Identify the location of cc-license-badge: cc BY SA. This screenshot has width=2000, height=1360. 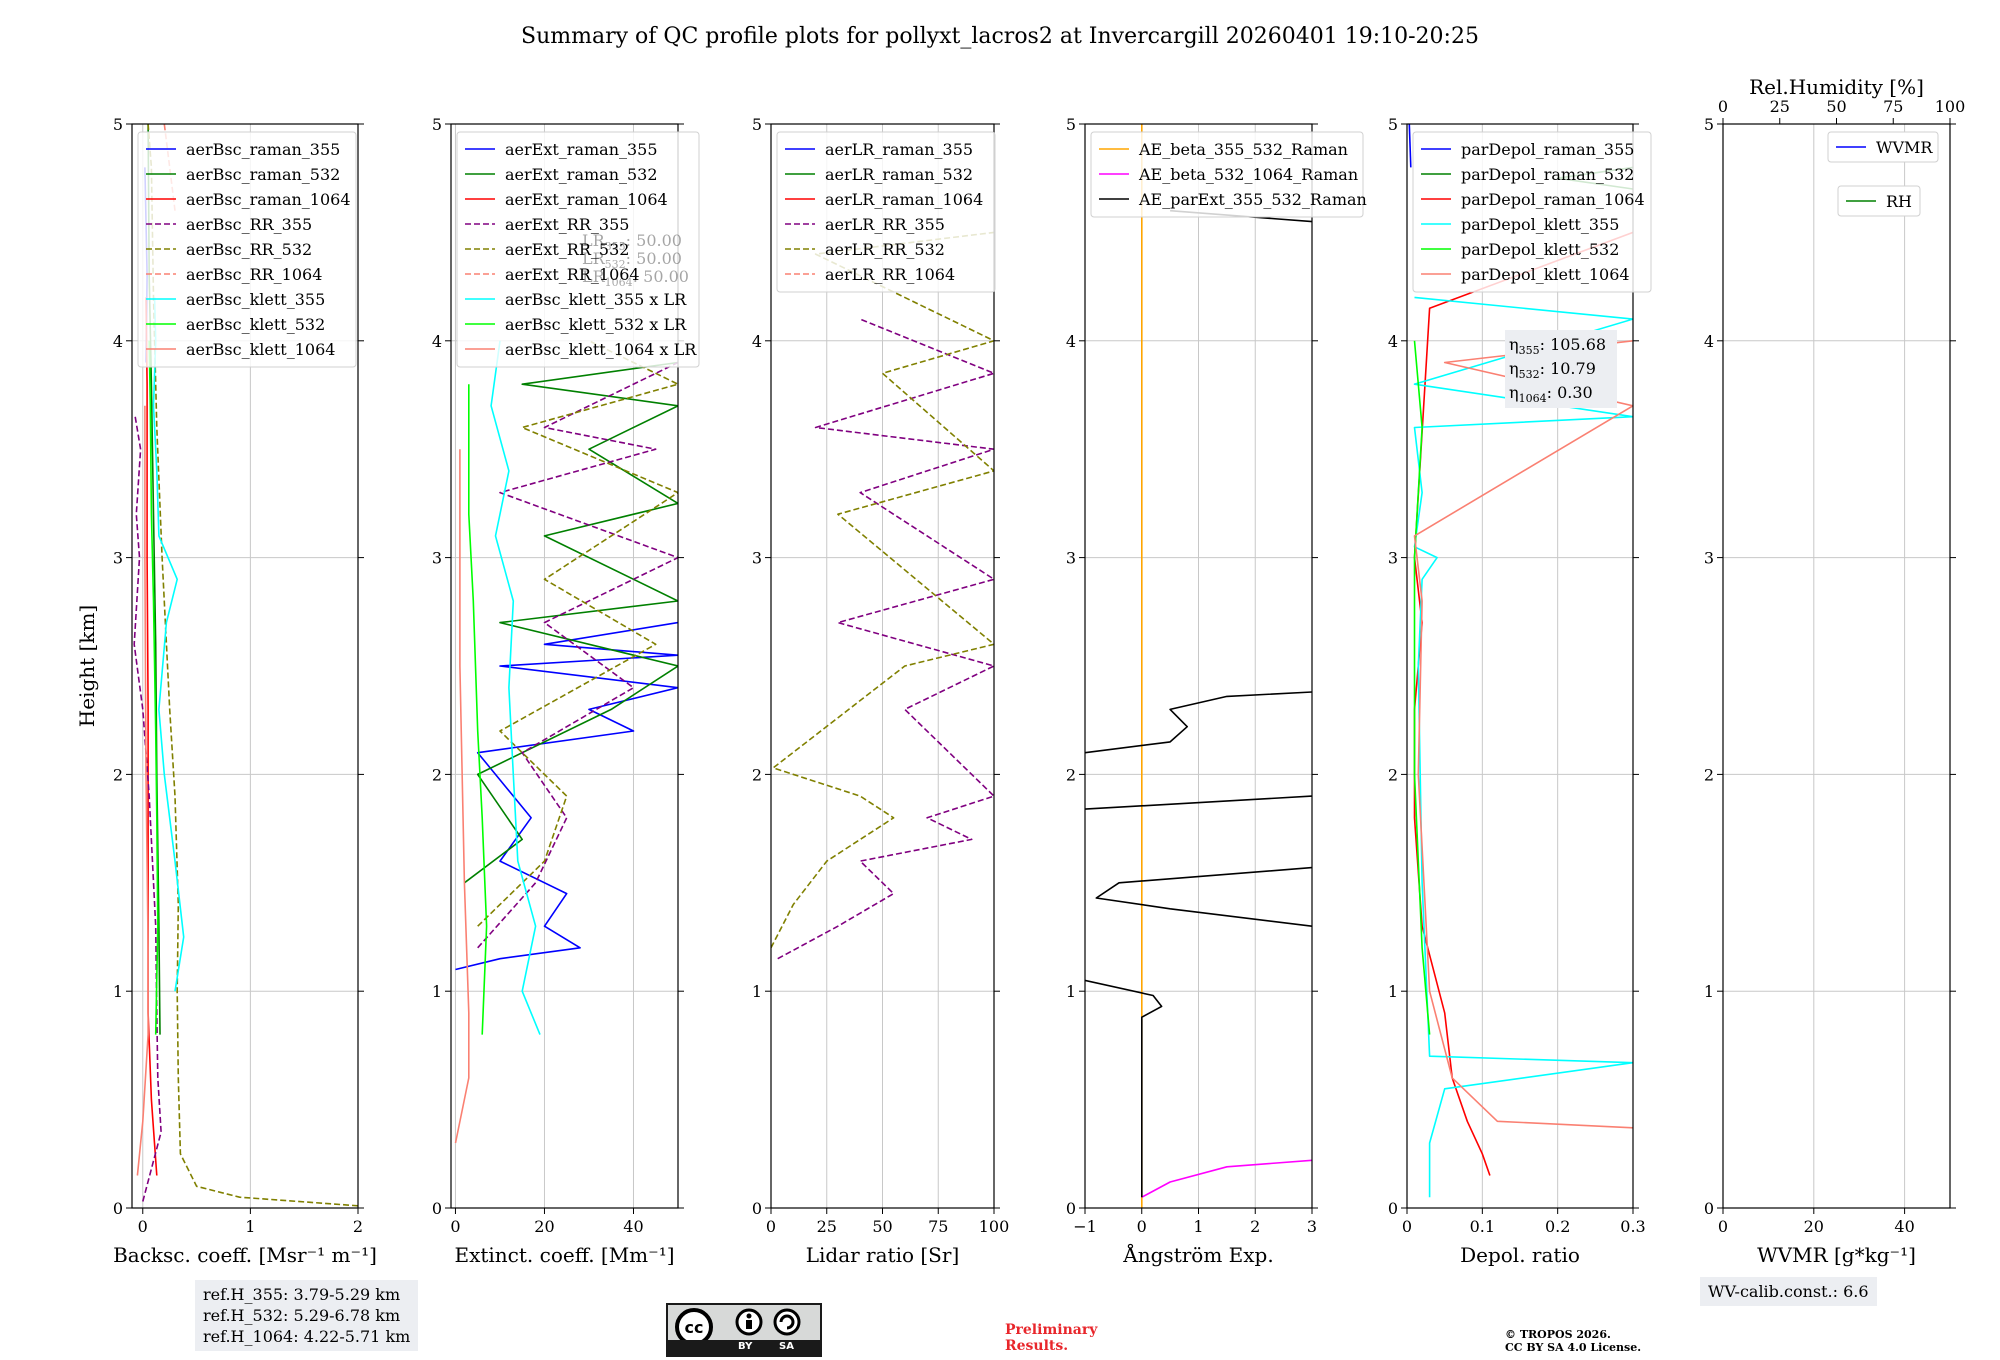
(744, 1330).